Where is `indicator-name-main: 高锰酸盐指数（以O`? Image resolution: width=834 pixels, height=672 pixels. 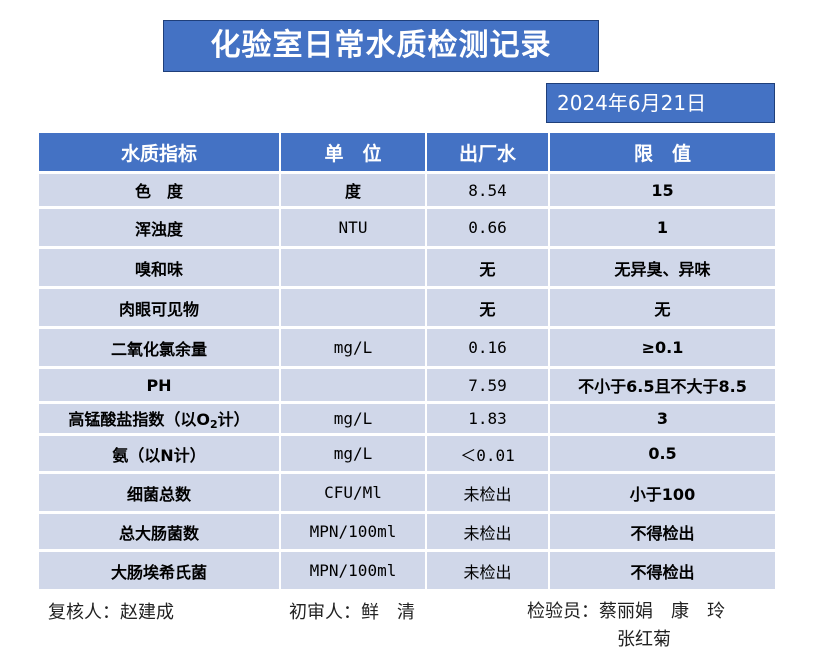 indicator-name-main: 高锰酸盐指数（以O is located at coordinates (139, 419).